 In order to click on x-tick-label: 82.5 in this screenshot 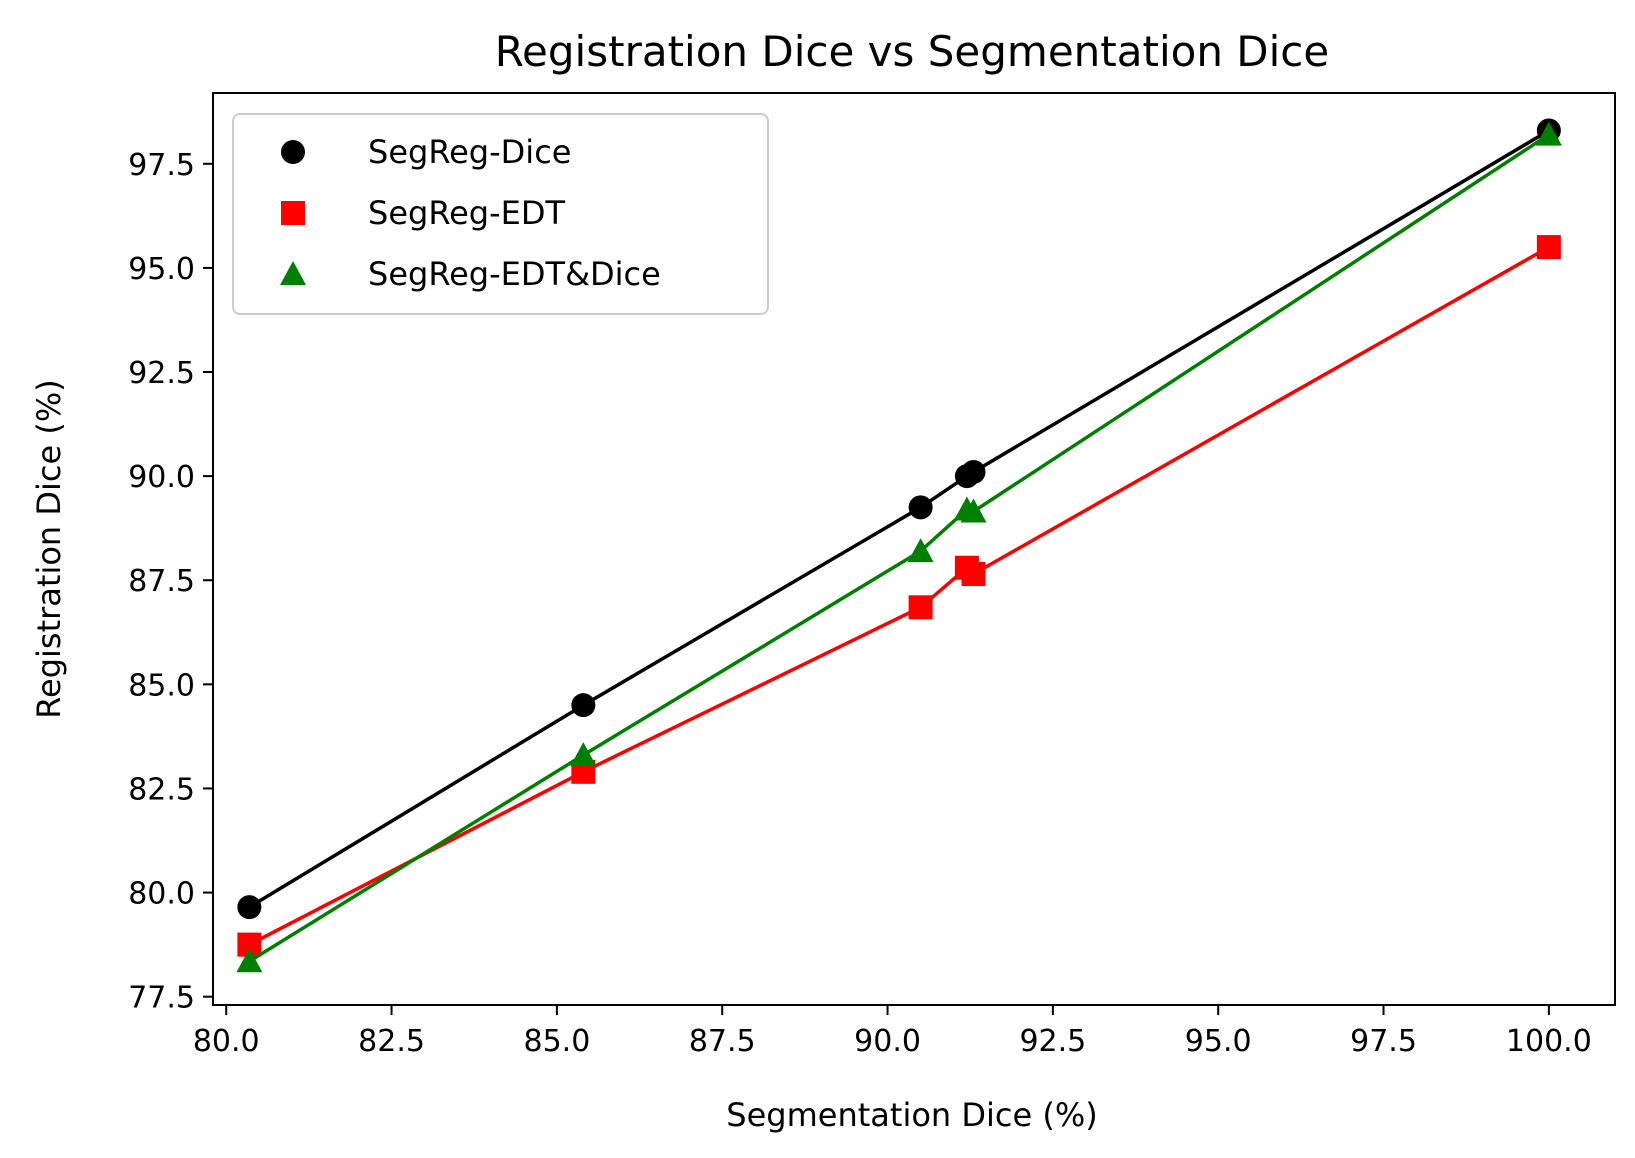, I will do `click(391, 1041)`.